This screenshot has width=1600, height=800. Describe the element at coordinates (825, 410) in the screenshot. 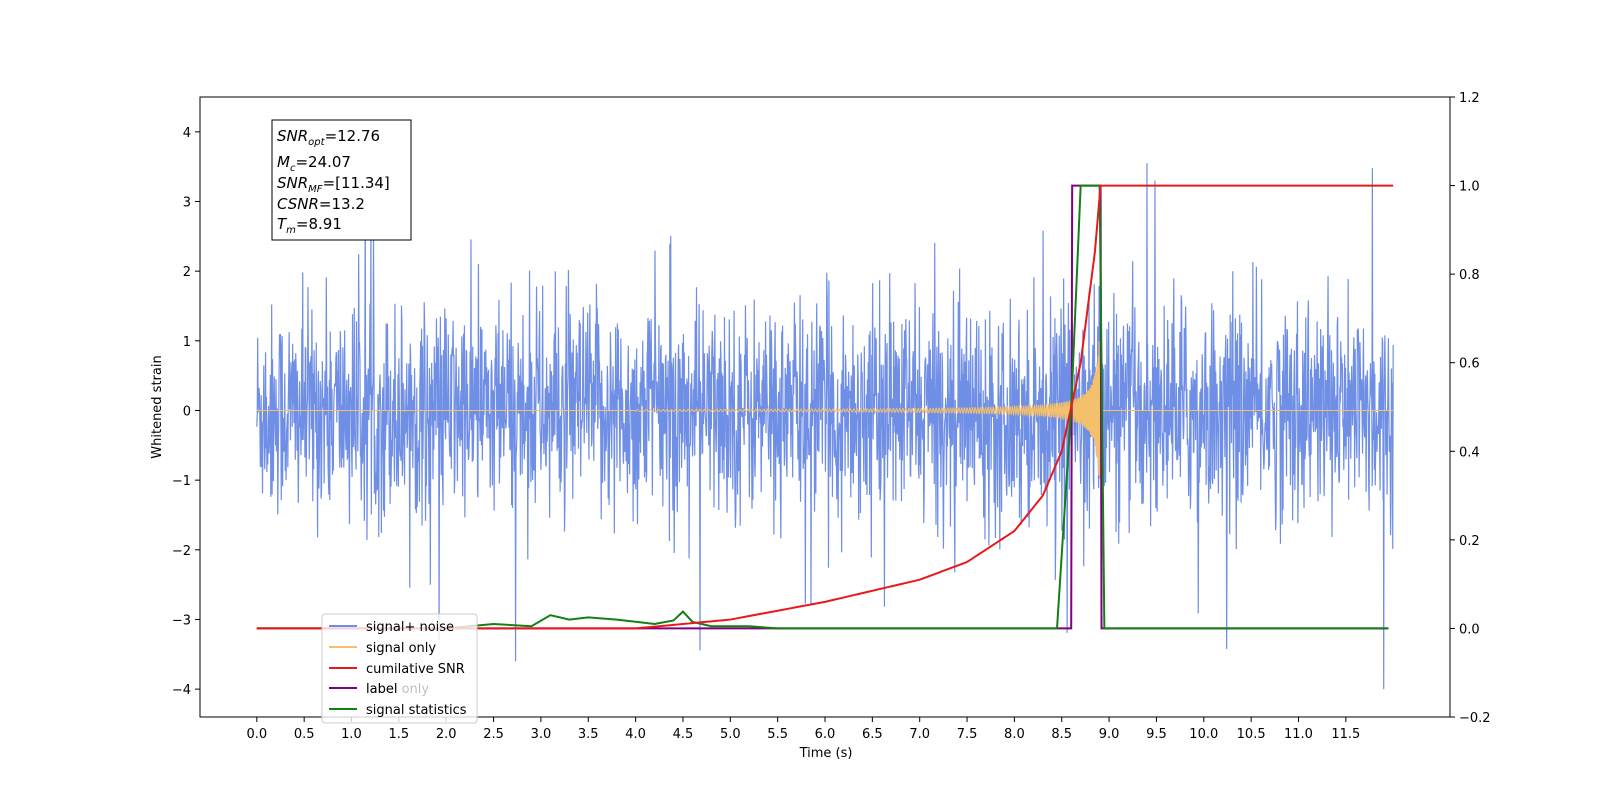

I see `signal-only-line` at that location.